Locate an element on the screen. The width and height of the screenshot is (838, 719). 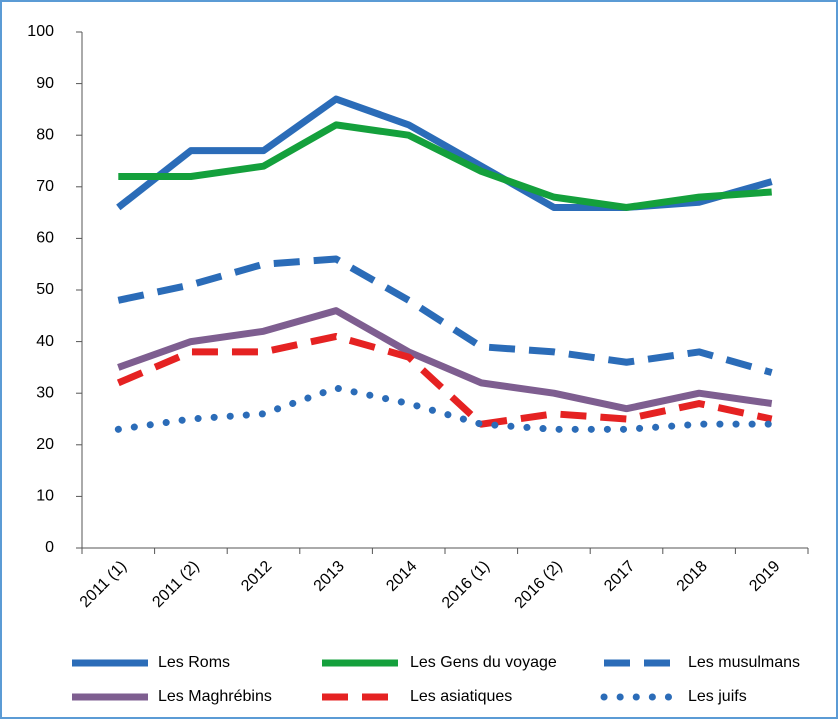
x-tick-label: 2018 is located at coordinates (692, 576).